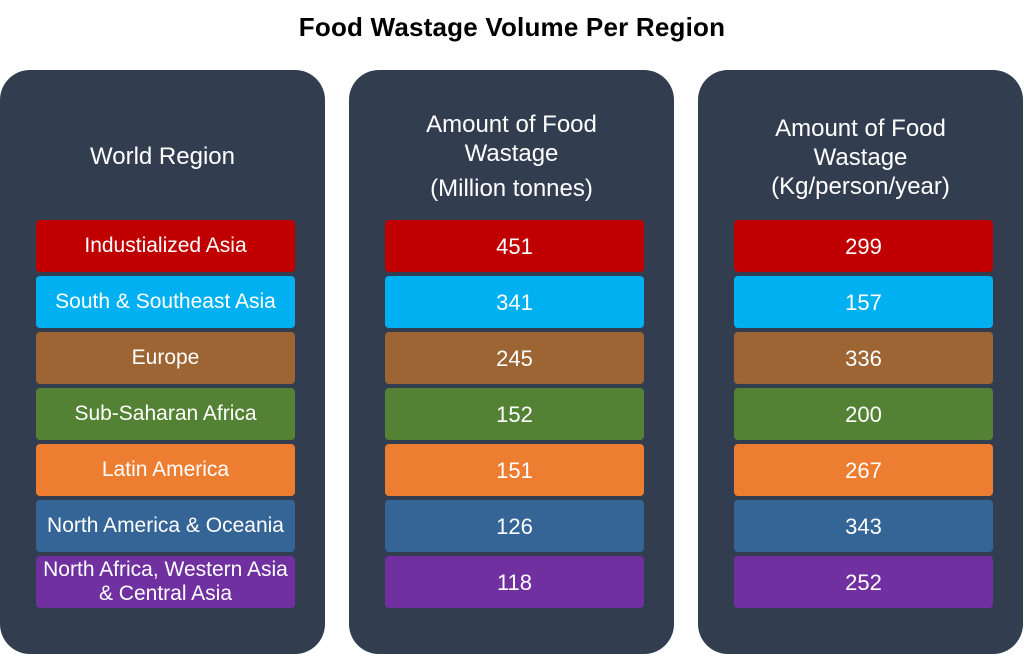  Describe the element at coordinates (863, 246) in the screenshot. I see `kg-per-person-cell: 299` at that location.